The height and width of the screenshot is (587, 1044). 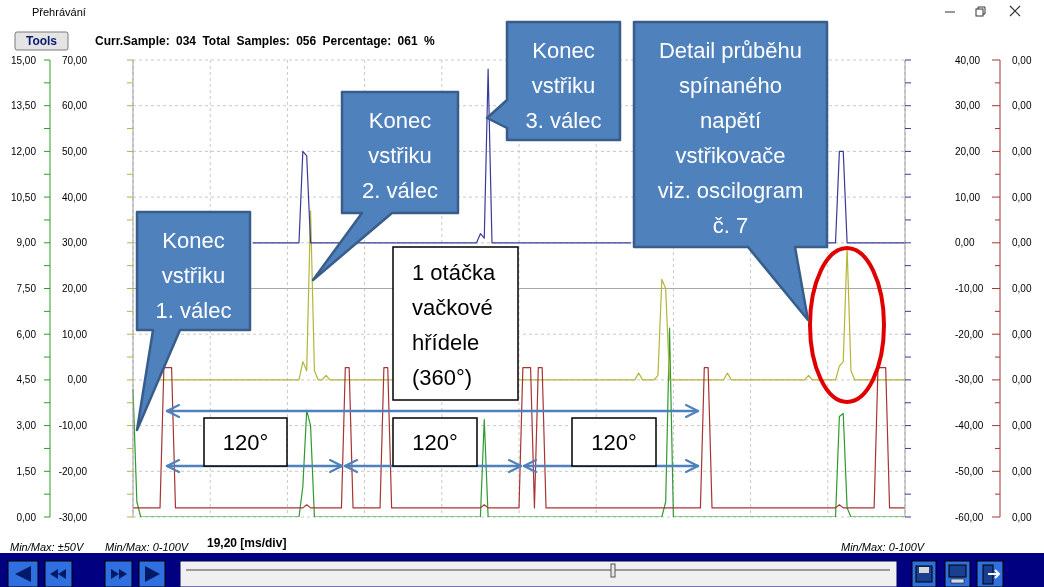 I want to click on y-tick-label: -10,00, so click(x=73, y=426).